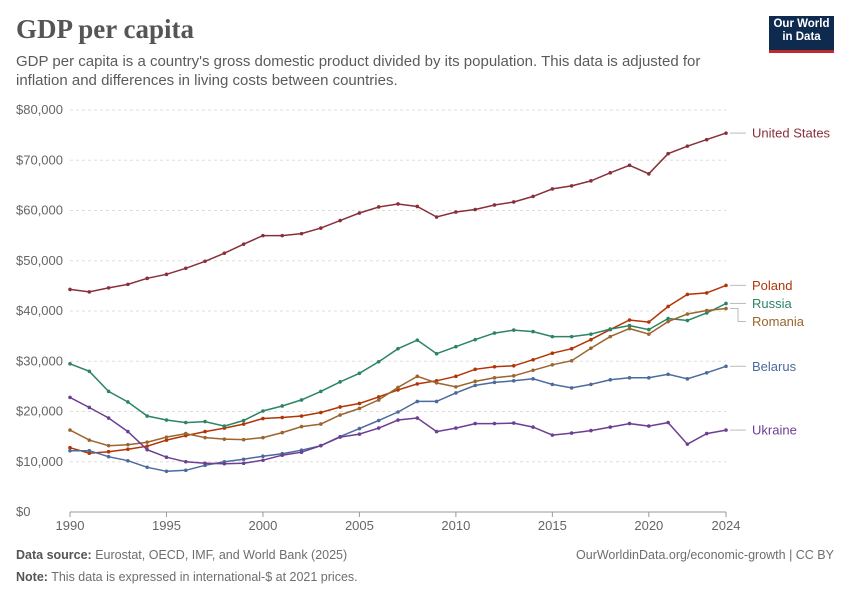 The width and height of the screenshot is (850, 600). I want to click on owid-logo: Our World in Data, so click(801, 34).